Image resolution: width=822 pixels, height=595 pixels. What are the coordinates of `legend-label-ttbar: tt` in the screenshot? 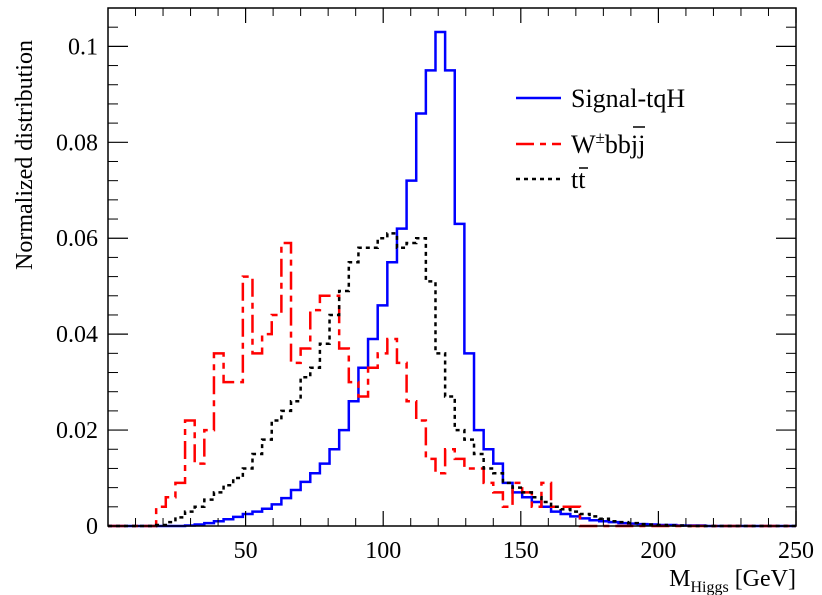 It's located at (578, 179).